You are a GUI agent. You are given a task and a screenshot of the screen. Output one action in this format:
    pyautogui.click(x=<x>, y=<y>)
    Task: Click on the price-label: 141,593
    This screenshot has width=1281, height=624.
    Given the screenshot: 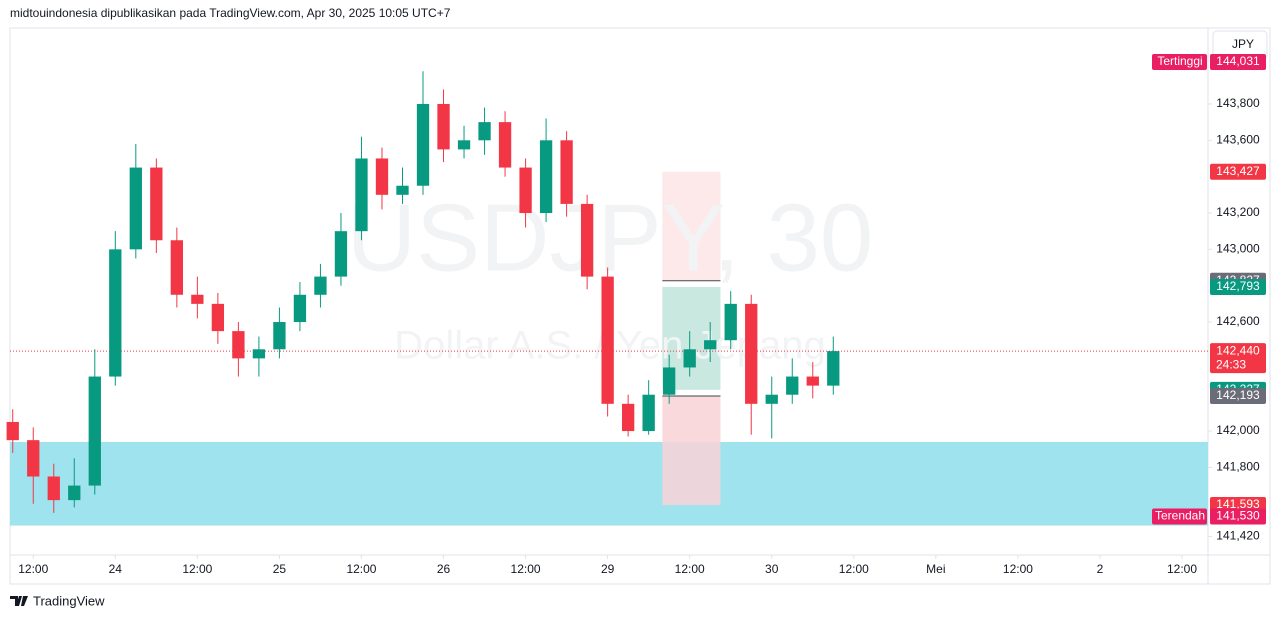 What is the action you would take?
    pyautogui.click(x=1238, y=504)
    